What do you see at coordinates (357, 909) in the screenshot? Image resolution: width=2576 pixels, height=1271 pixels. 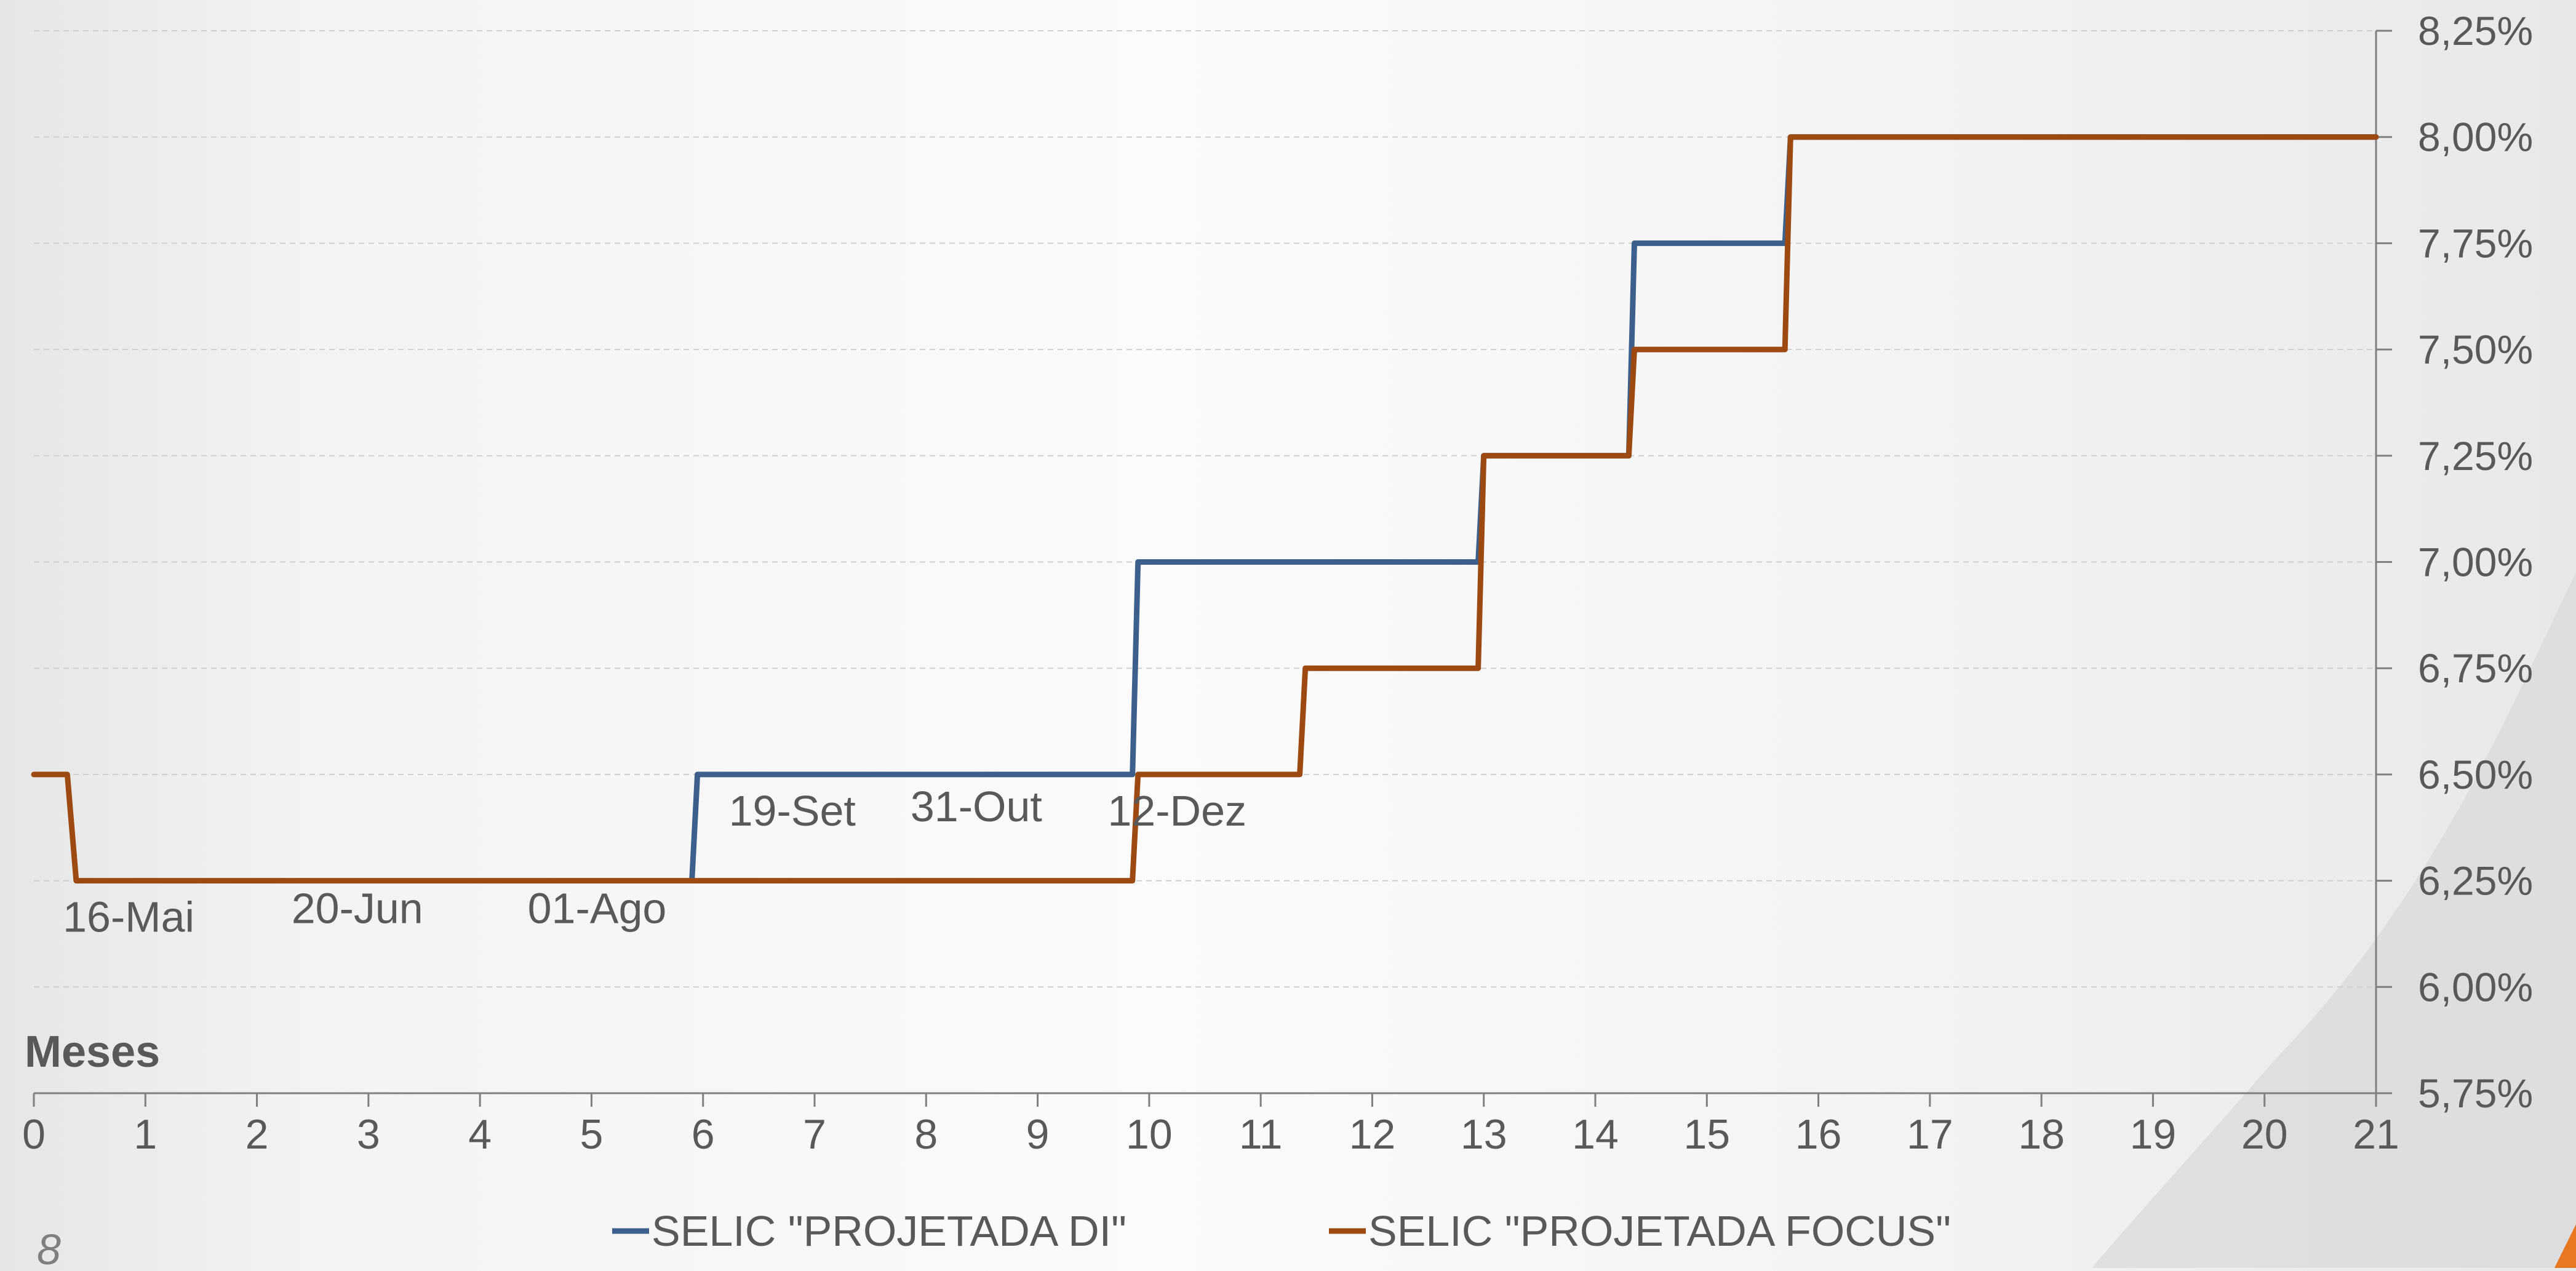 I see `annotation-label: 20-Jun` at bounding box center [357, 909].